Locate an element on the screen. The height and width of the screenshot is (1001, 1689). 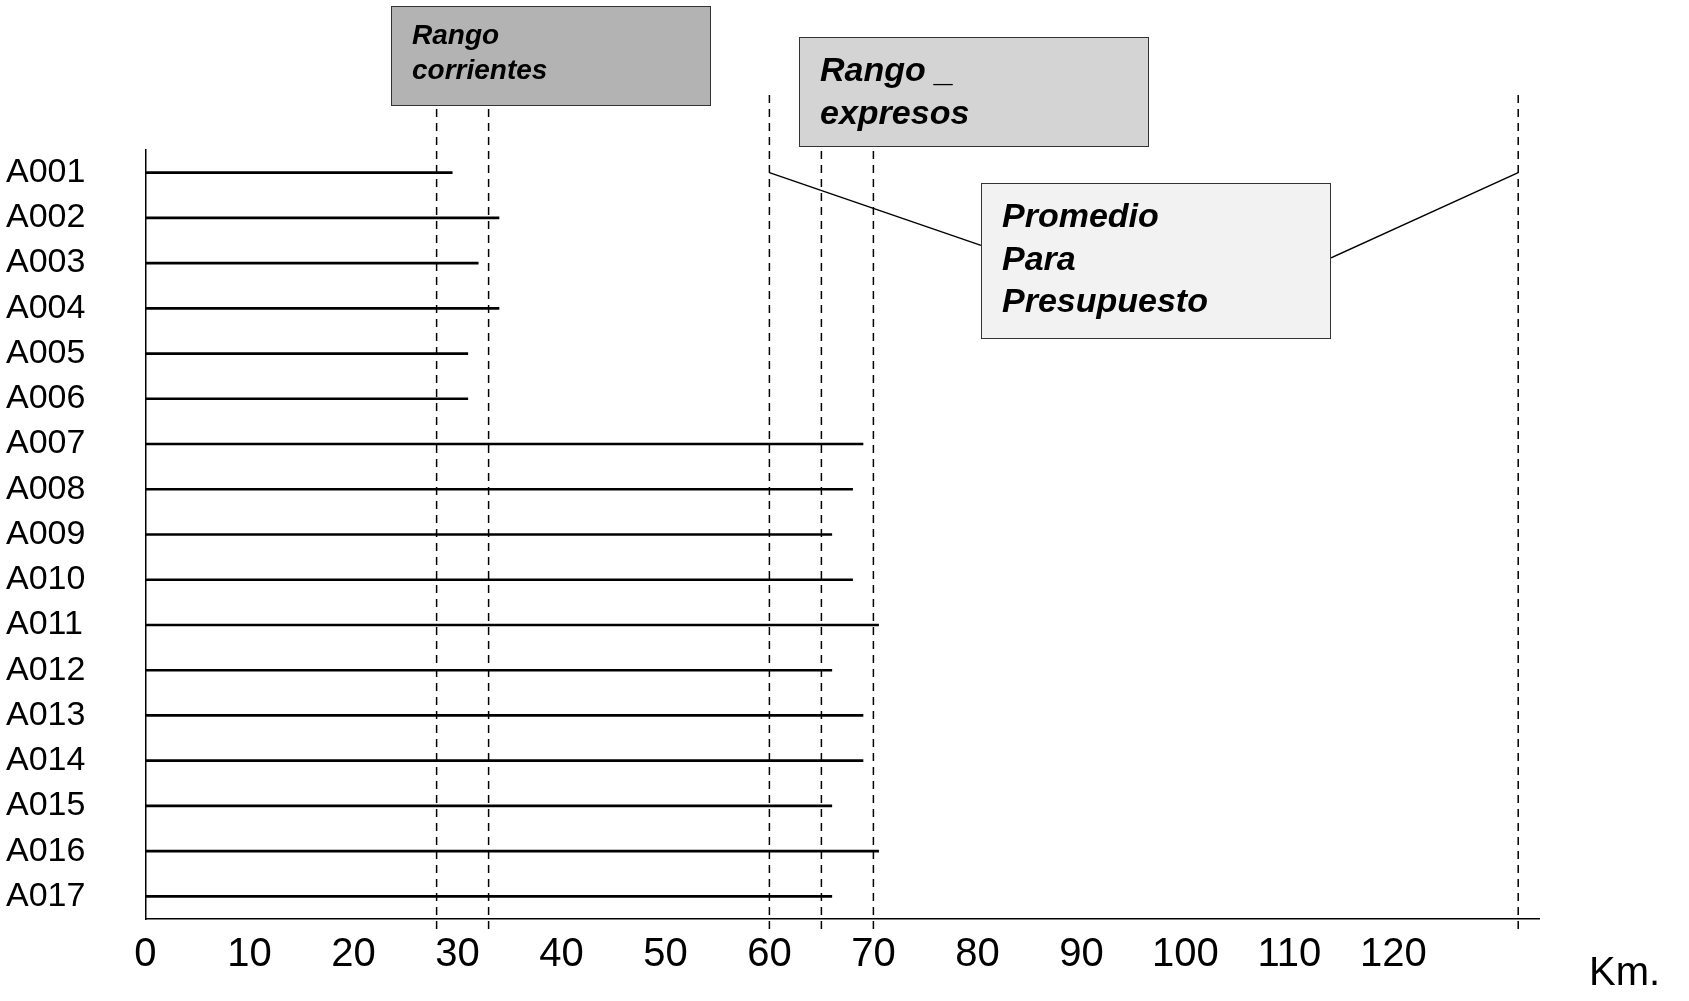
y-tick-label: A002 is located at coordinates (46, 215).